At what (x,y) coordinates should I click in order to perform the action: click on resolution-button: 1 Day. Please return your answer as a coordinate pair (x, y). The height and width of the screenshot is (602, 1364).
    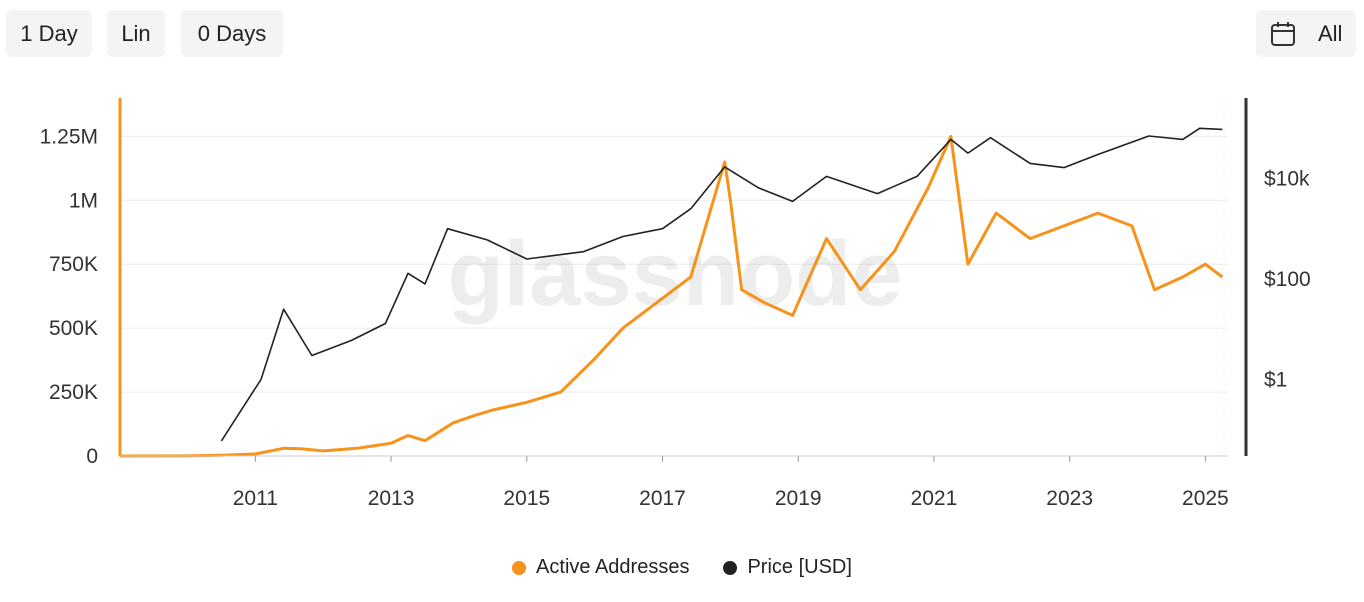
    Looking at the image, I should click on (49, 33).